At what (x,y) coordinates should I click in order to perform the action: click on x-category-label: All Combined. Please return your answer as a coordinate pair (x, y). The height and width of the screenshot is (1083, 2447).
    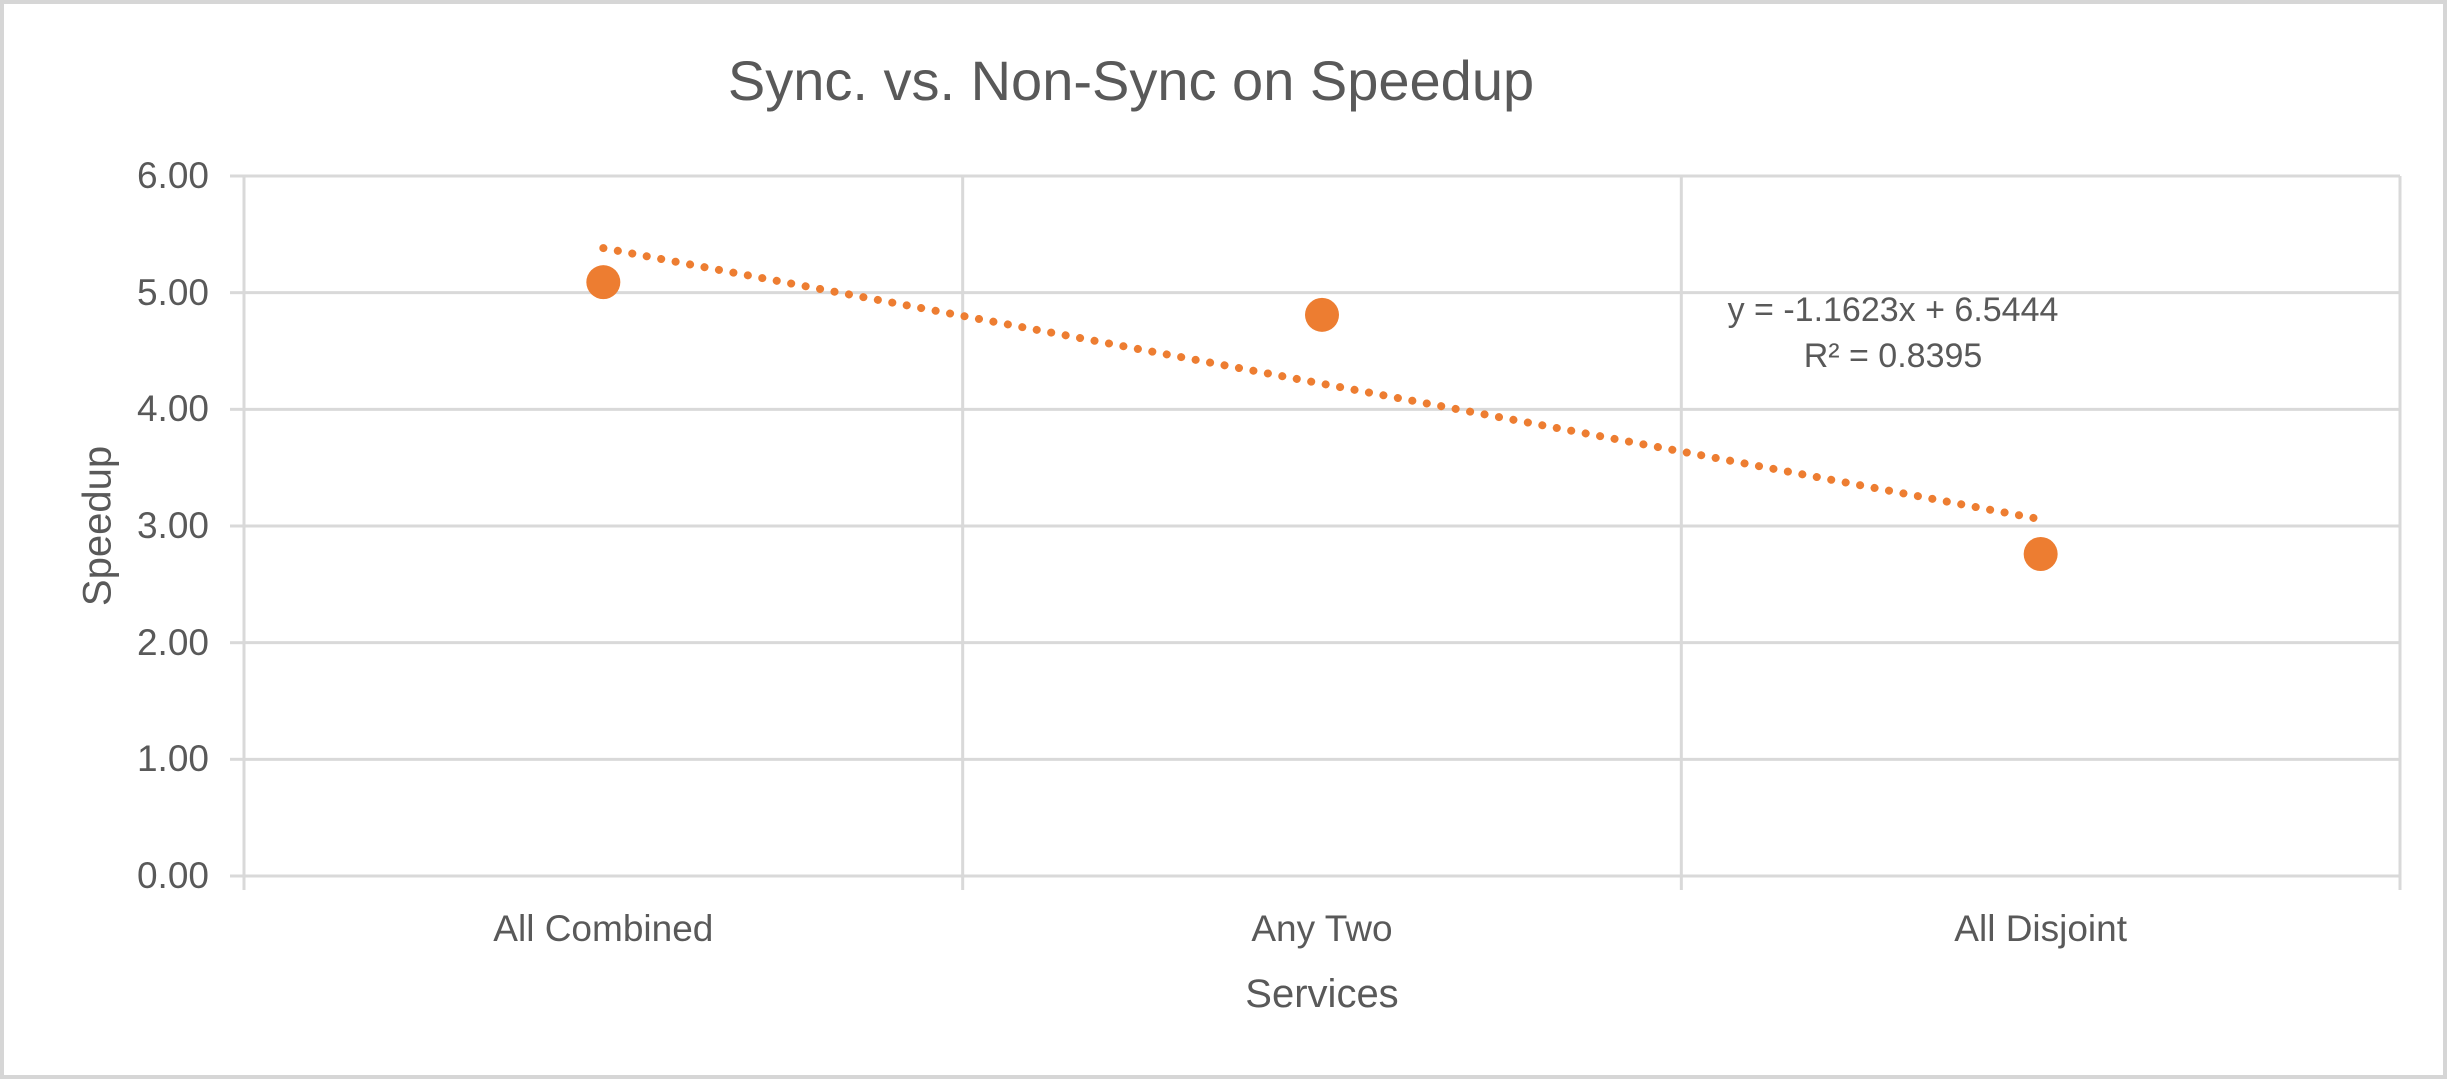
    Looking at the image, I should click on (603, 928).